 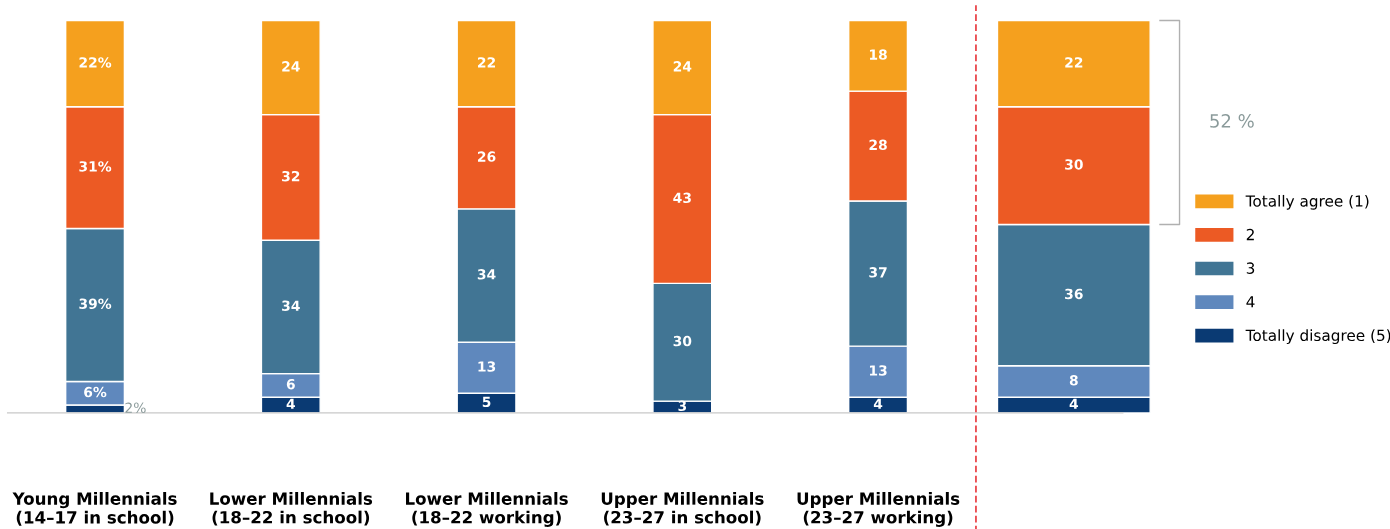 What do you see at coordinates (95, 166) in the screenshot?
I see `data-label: 31%` at bounding box center [95, 166].